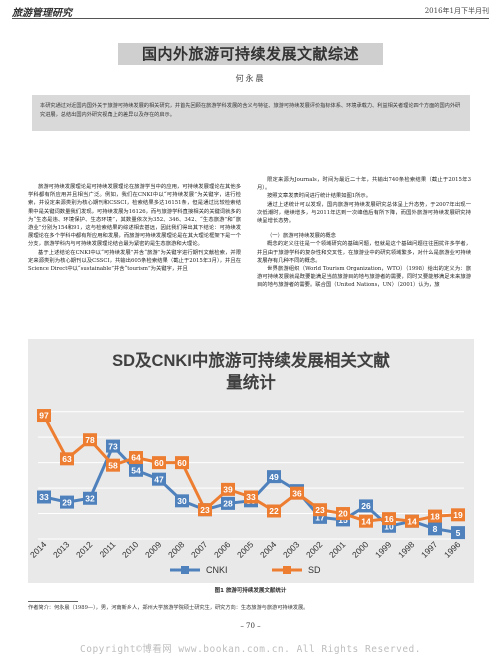 The height and width of the screenshot is (659, 501). Describe the element at coordinates (222, 549) in the screenshot. I see `x-tick-label: 2006` at that location.